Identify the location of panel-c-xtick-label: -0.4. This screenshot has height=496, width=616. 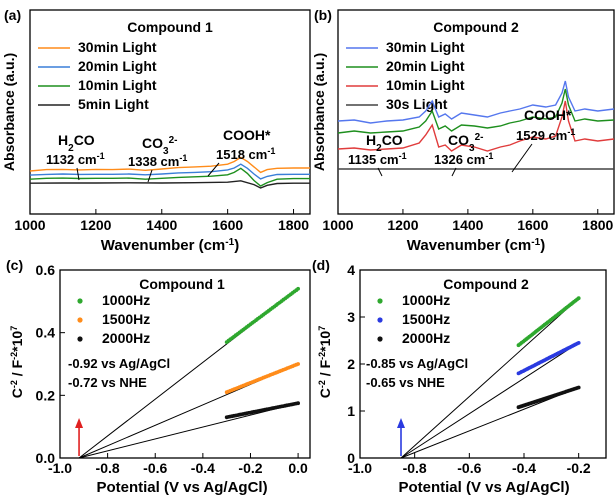
(203, 468).